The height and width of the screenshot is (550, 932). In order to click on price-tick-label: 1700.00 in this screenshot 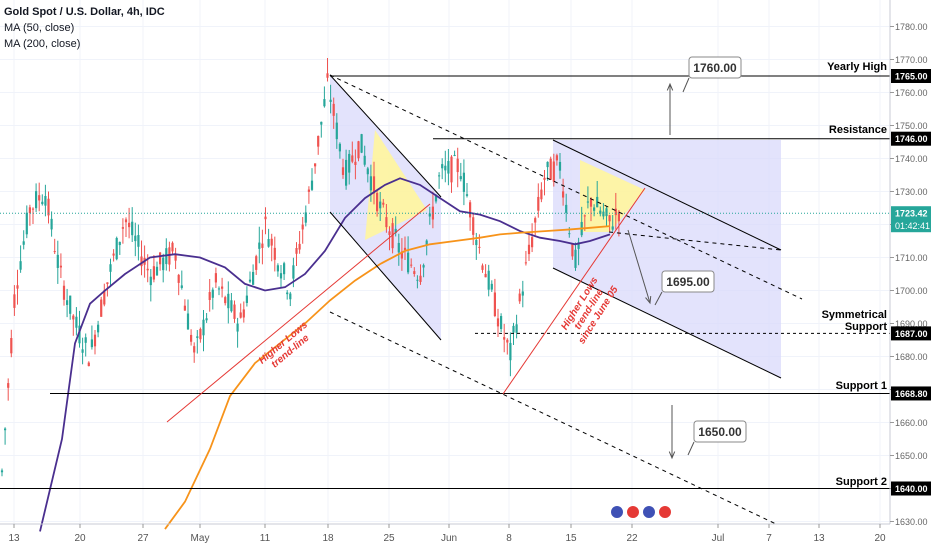, I will do `click(911, 291)`.